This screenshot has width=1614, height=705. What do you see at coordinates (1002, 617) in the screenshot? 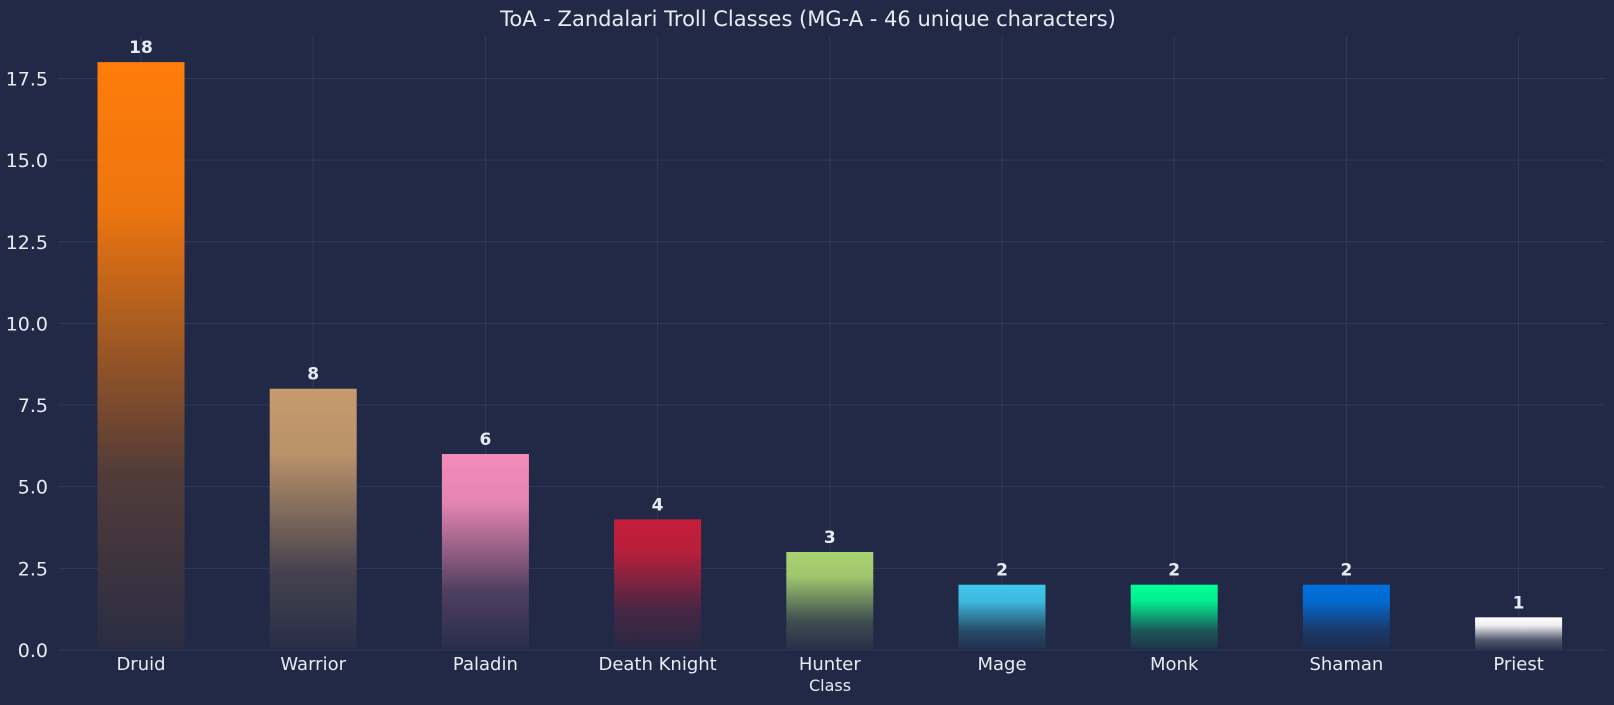
I see `bar-mage` at bounding box center [1002, 617].